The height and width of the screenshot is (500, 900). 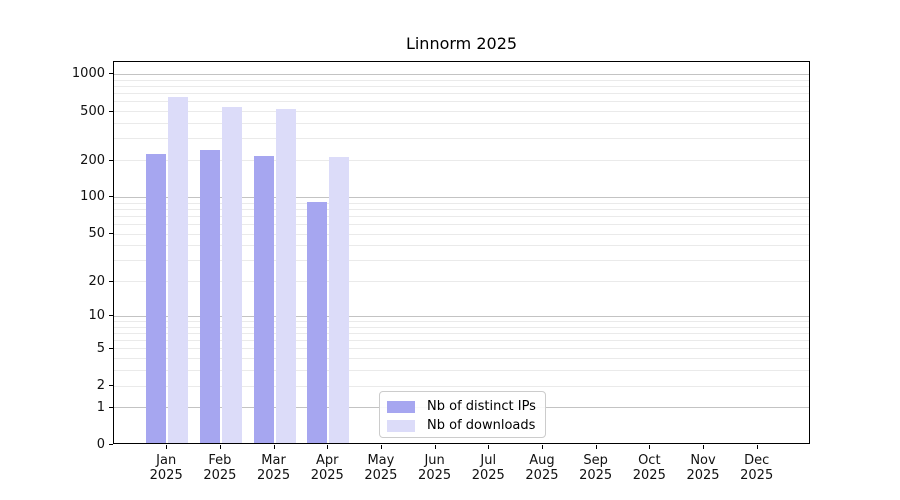 I want to click on y-tick-label: 2, so click(x=100, y=386).